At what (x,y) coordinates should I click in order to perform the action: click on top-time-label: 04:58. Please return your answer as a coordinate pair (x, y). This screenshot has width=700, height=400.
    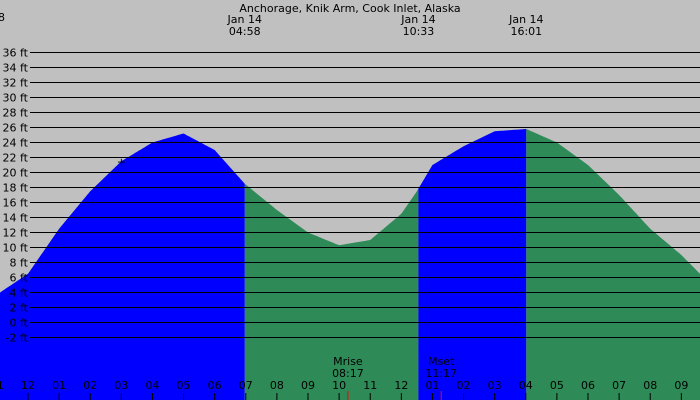
    Looking at the image, I should click on (245, 31).